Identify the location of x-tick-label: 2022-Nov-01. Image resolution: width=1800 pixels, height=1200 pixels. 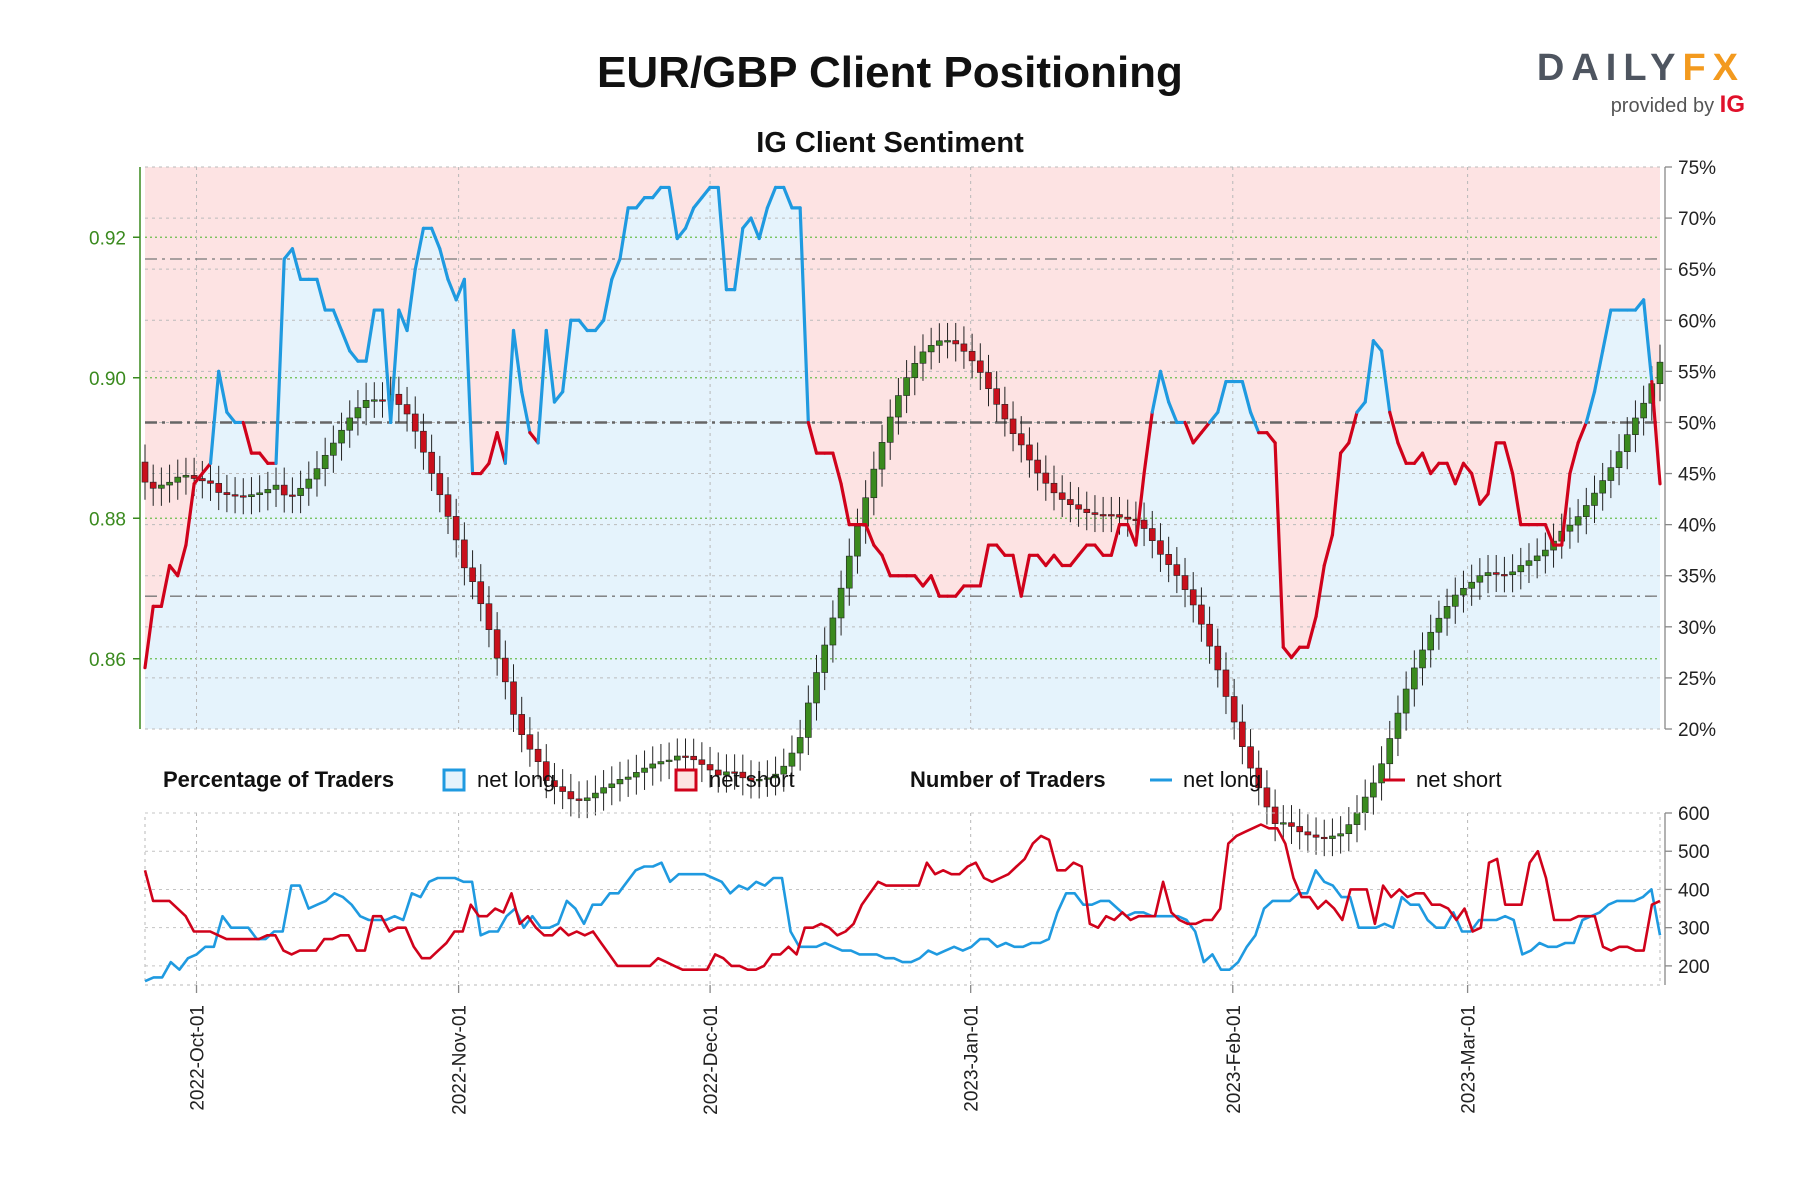
(460, 1060).